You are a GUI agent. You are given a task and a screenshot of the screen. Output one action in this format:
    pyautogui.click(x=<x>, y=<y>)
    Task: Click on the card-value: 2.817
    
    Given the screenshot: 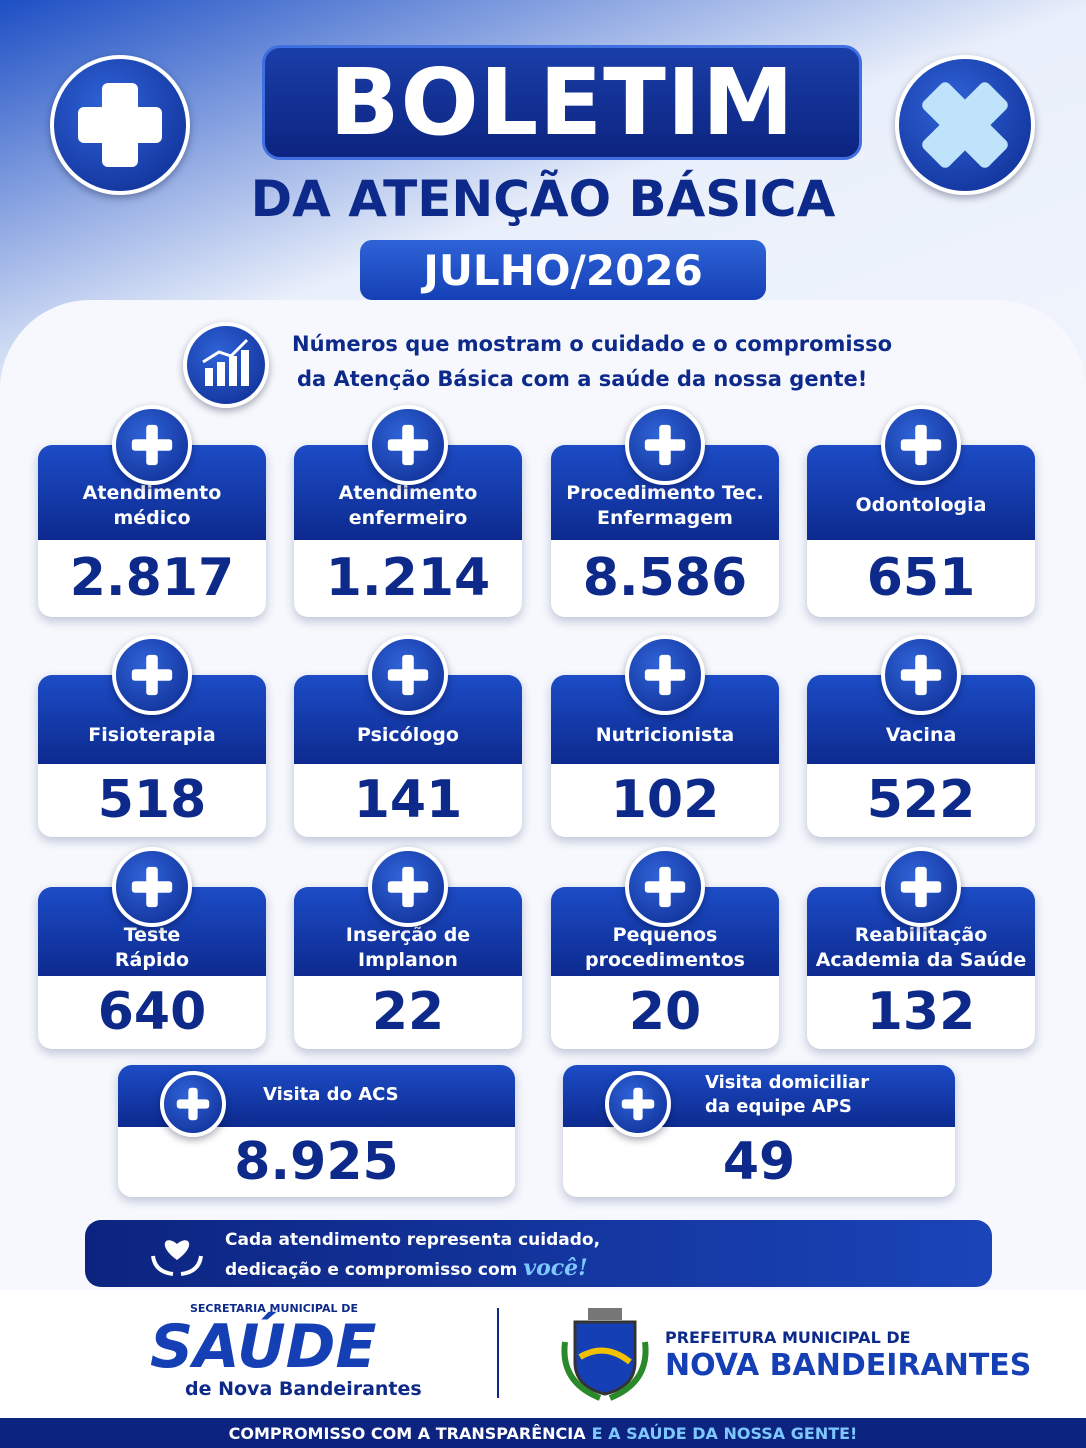 What is the action you would take?
    pyautogui.click(x=152, y=578)
    